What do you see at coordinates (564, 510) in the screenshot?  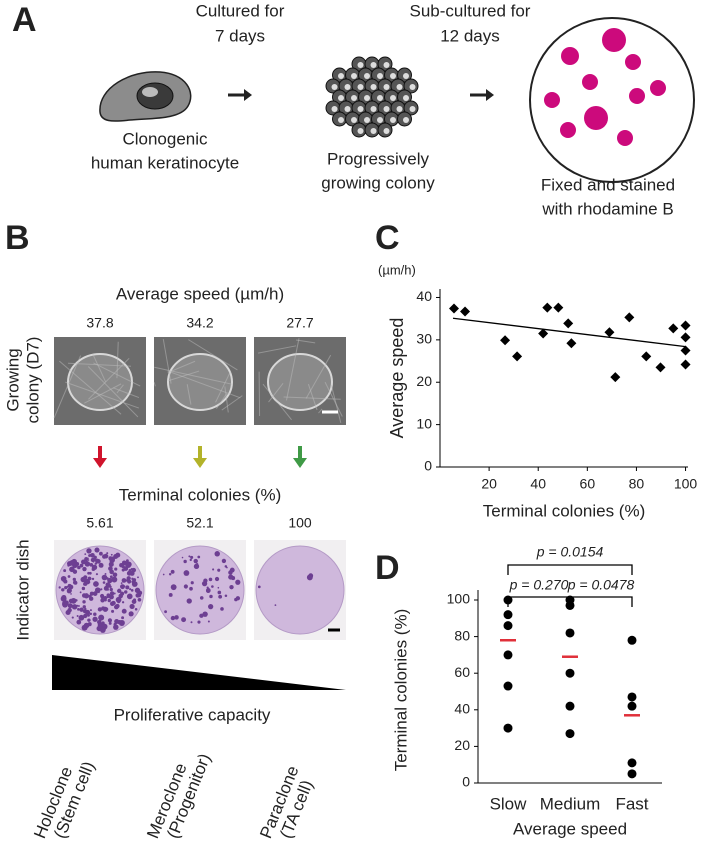 I see `x-axis-title: Terminal colonies (%)` at bounding box center [564, 510].